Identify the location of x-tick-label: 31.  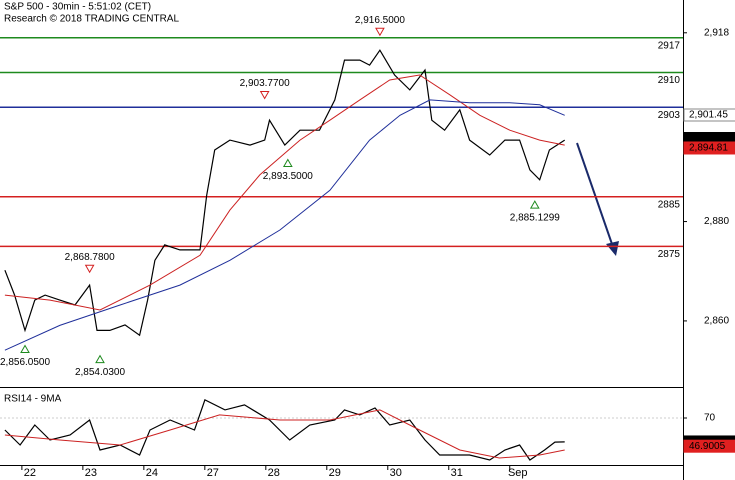
(457, 473).